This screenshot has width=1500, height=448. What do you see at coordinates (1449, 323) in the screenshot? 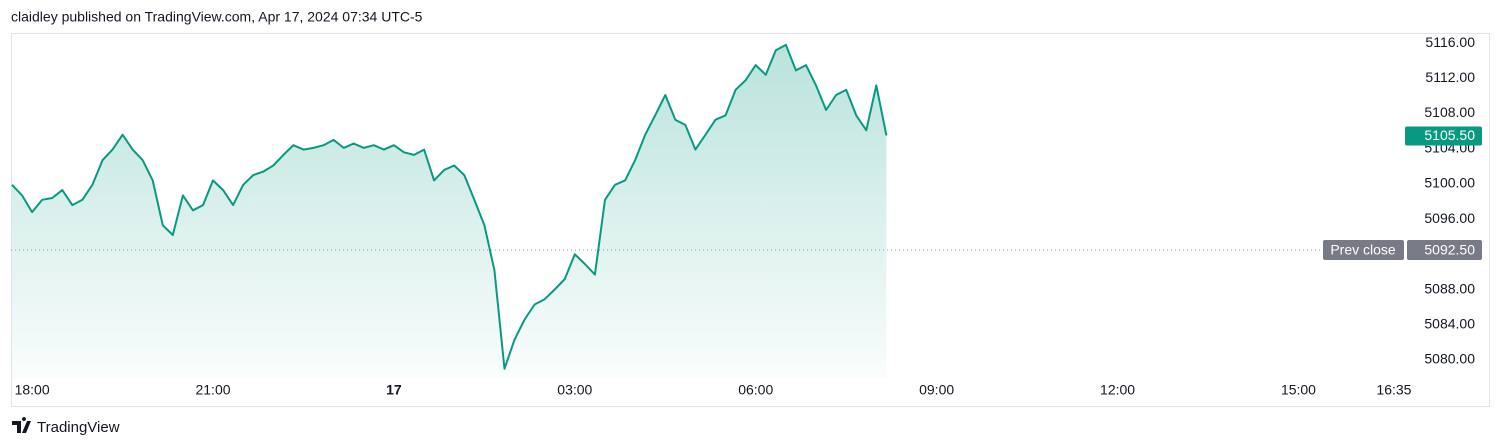
I see `y-tick-label: 5084.00` at bounding box center [1449, 323].